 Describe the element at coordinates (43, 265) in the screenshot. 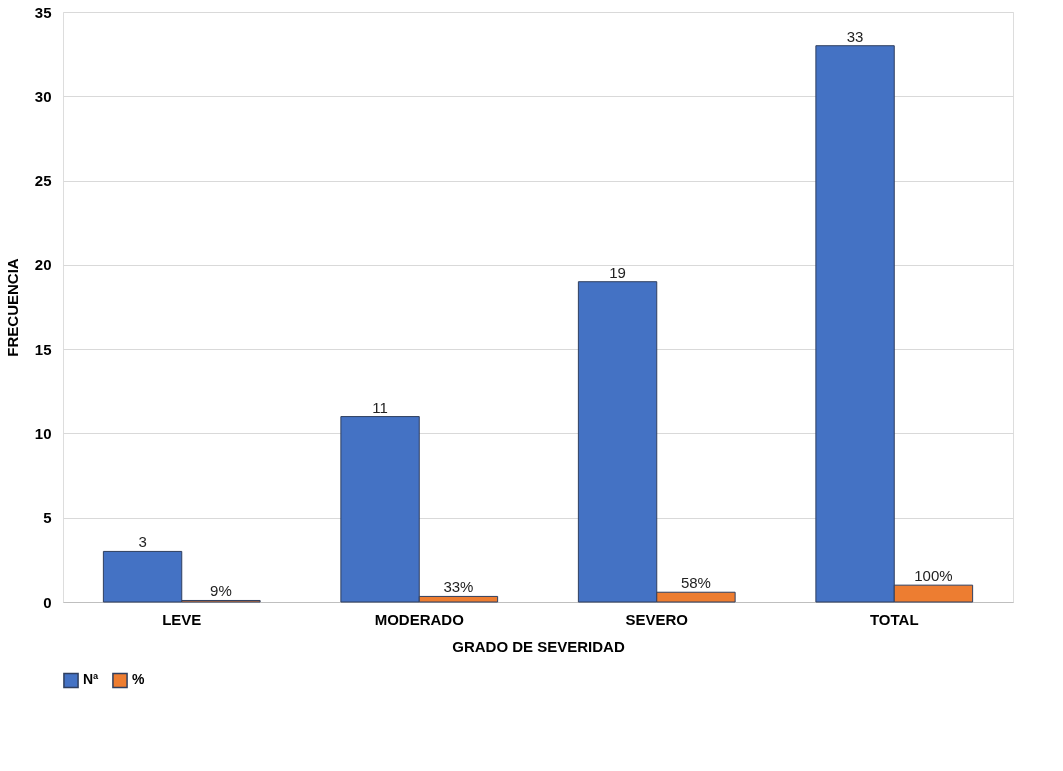

I see `y-tick-label: 20` at that location.